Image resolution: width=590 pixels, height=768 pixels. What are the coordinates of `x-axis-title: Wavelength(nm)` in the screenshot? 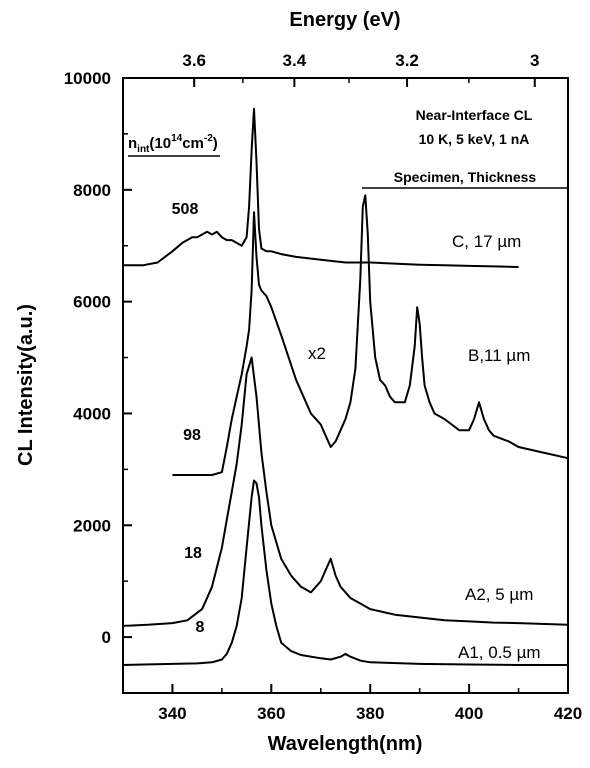 It's located at (345, 744).